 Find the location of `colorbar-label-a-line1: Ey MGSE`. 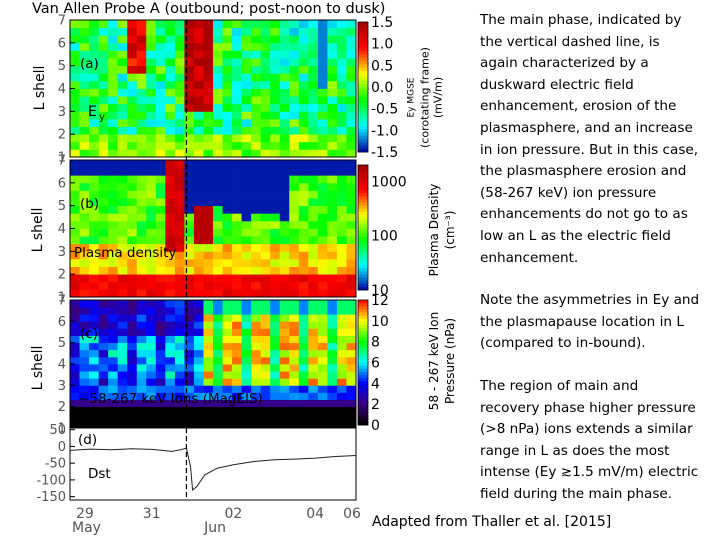

colorbar-label-a-line1: Ey MGSE is located at coordinates (411, 97).